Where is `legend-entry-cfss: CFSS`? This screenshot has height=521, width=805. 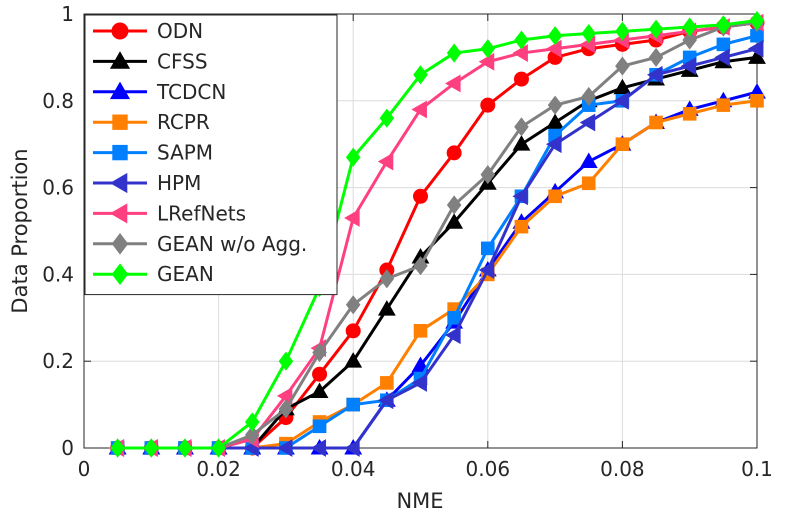
legend-entry-cfss: CFSS is located at coordinates (150, 61).